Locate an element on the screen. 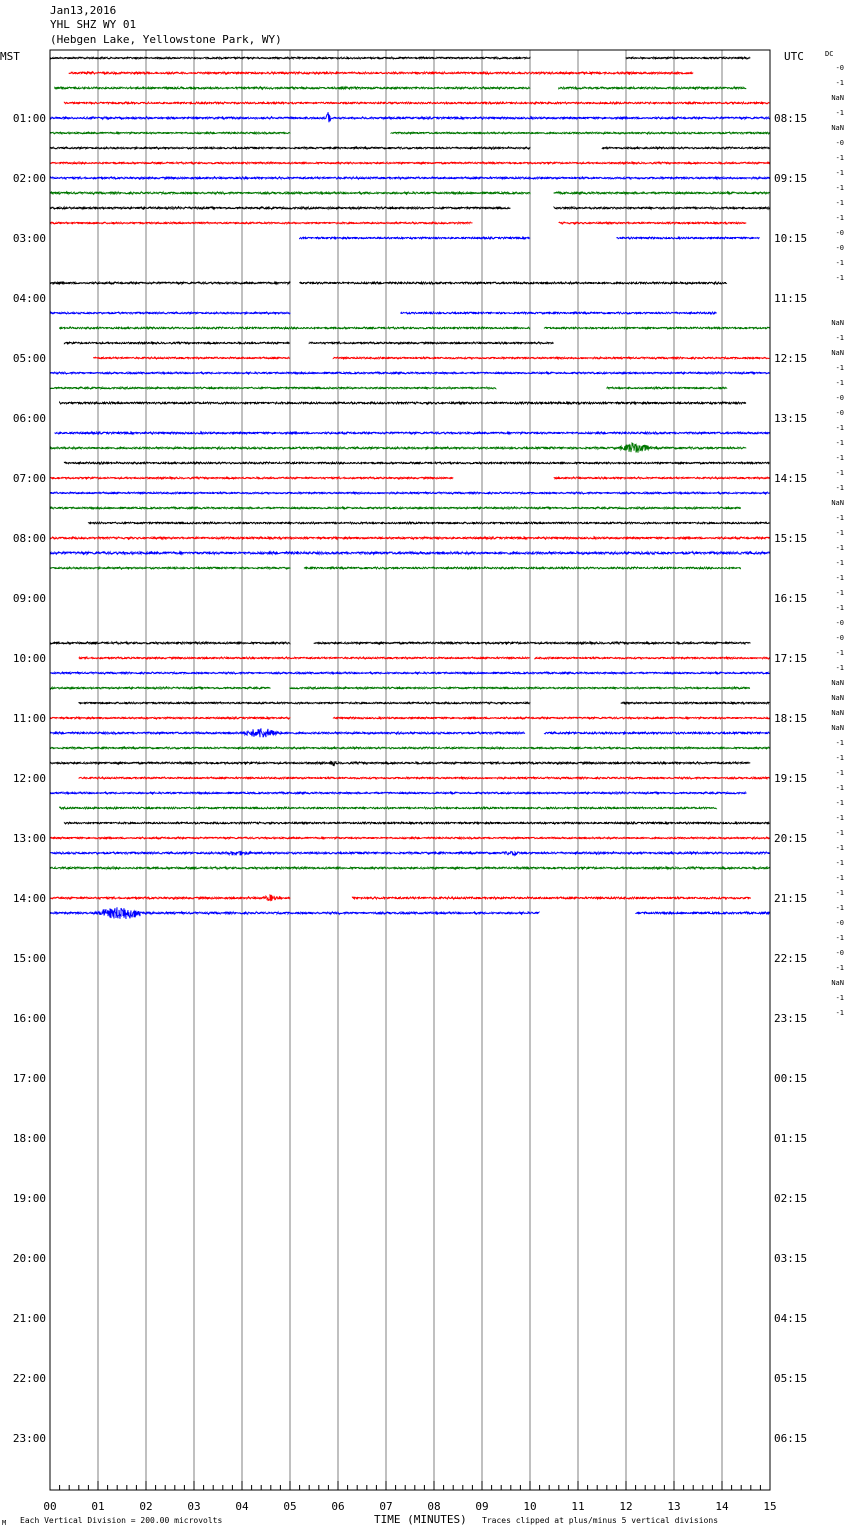 The height and width of the screenshot is (1534, 850). x-tick-label: 04 is located at coordinates (242, 1506).